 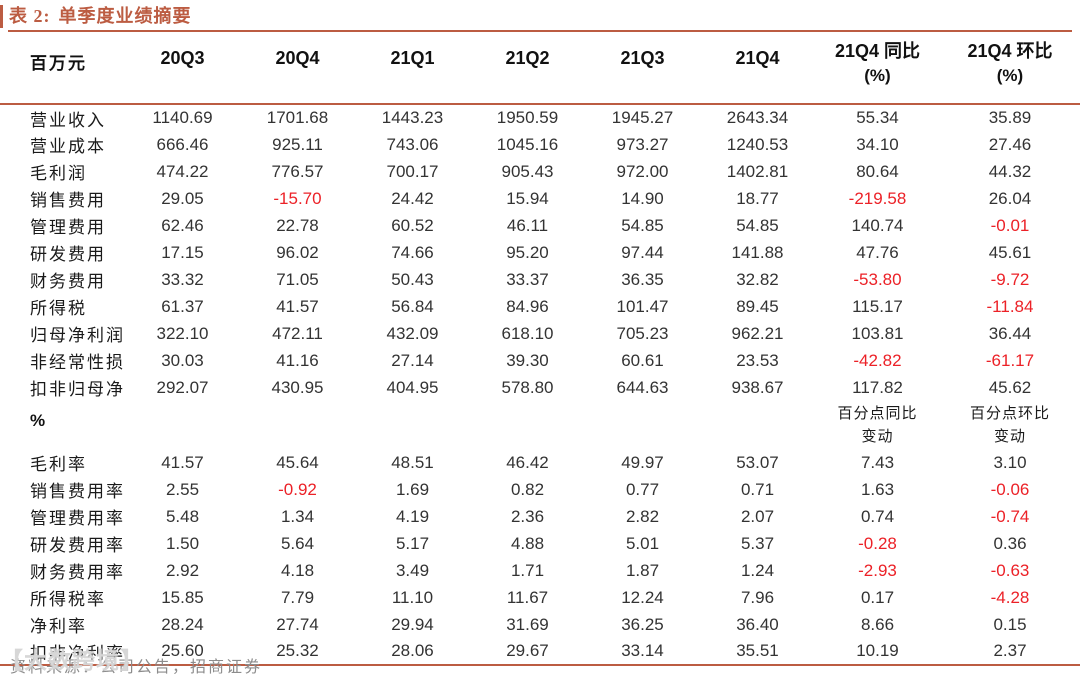 I want to click on value-cell: 55.34, so click(x=877, y=117).